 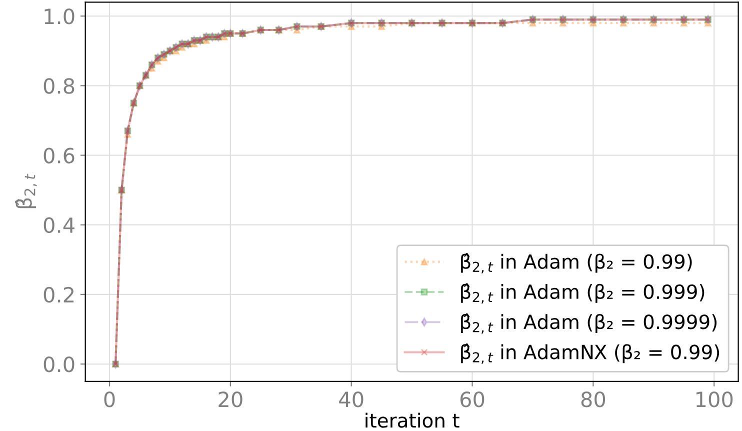 What do you see at coordinates (576, 263) in the screenshot?
I see `legend-label: β̂$_{2,t}$ in Adam (β₂ = 0.99)` at bounding box center [576, 263].